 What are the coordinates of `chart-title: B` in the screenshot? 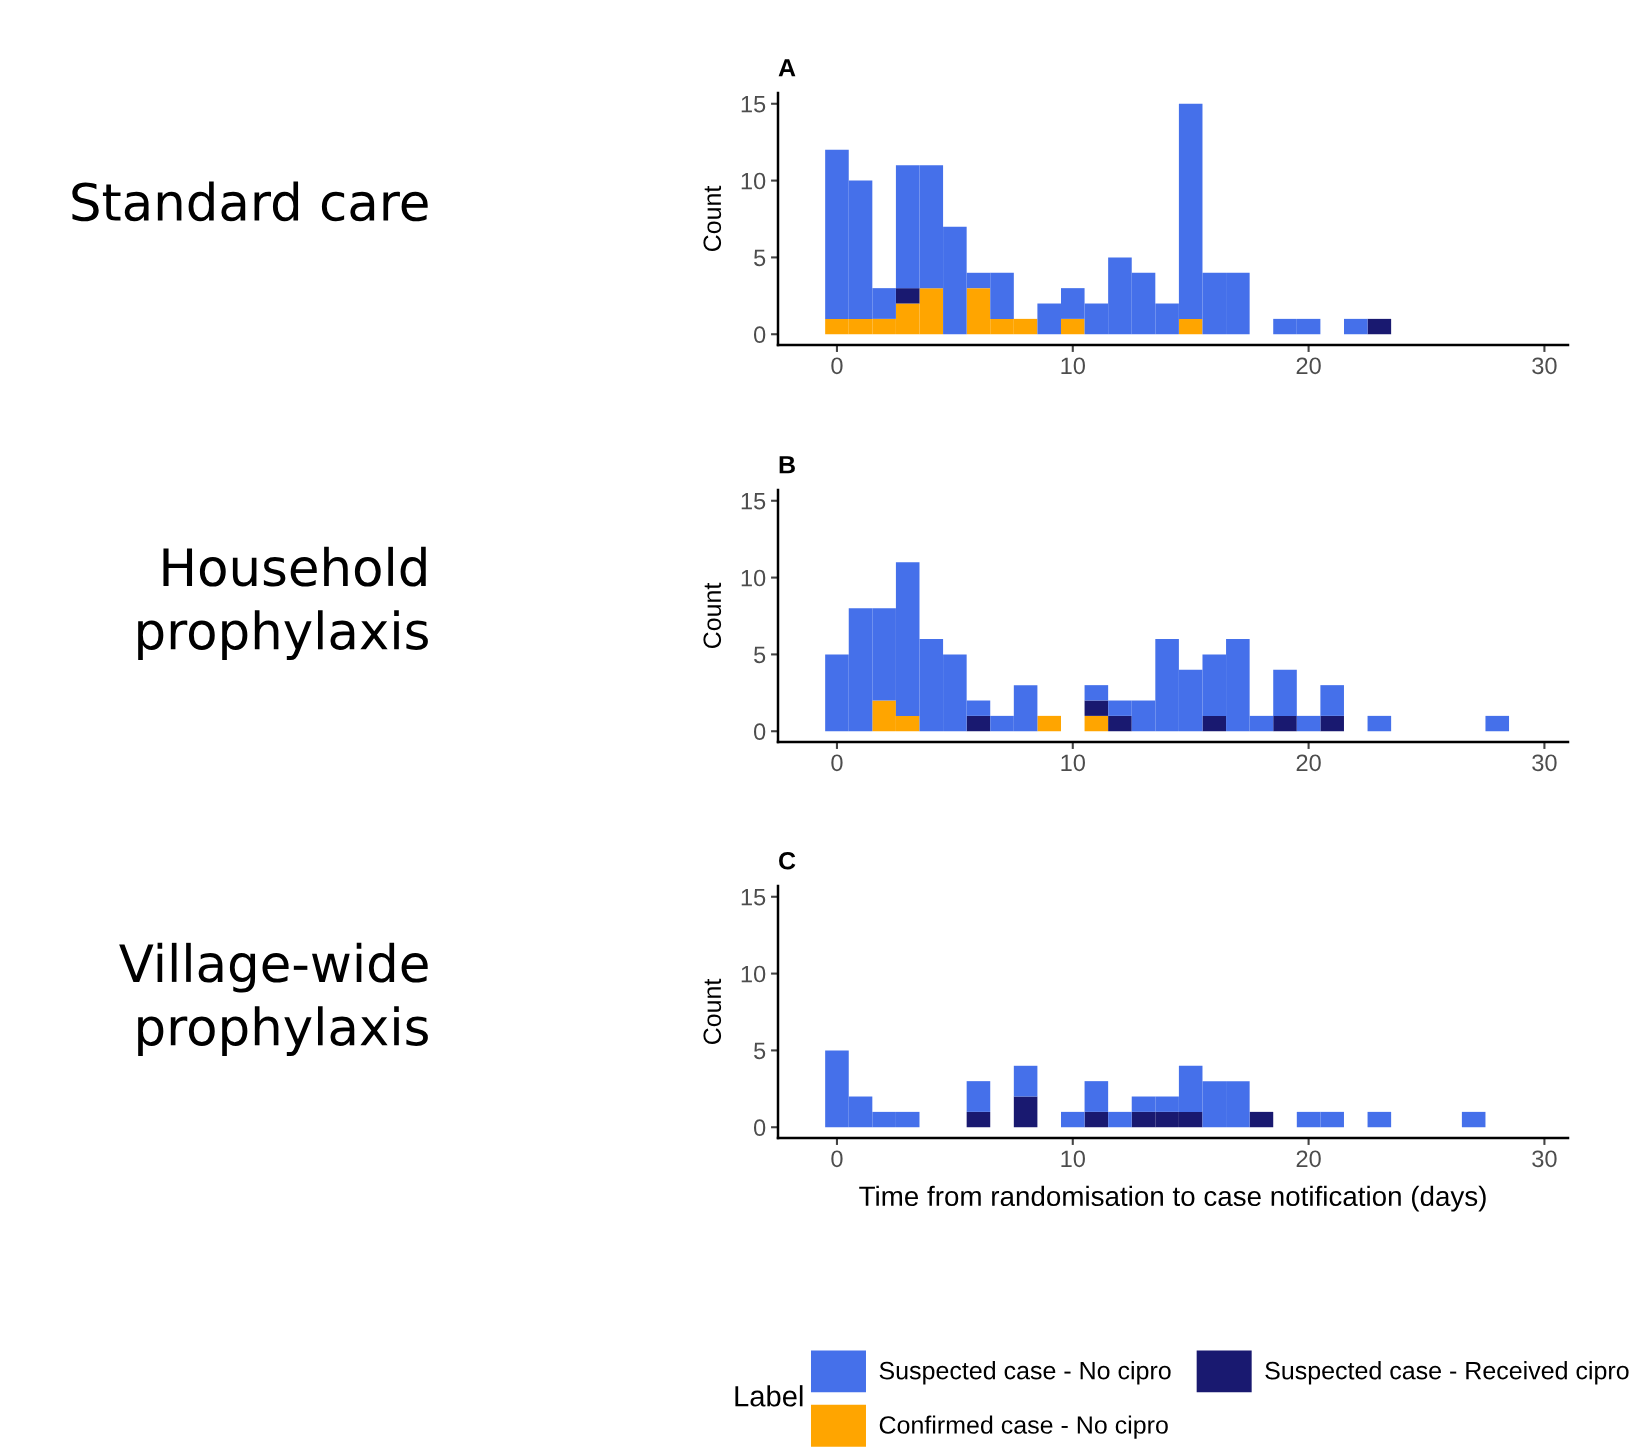 It's located at (787, 465).